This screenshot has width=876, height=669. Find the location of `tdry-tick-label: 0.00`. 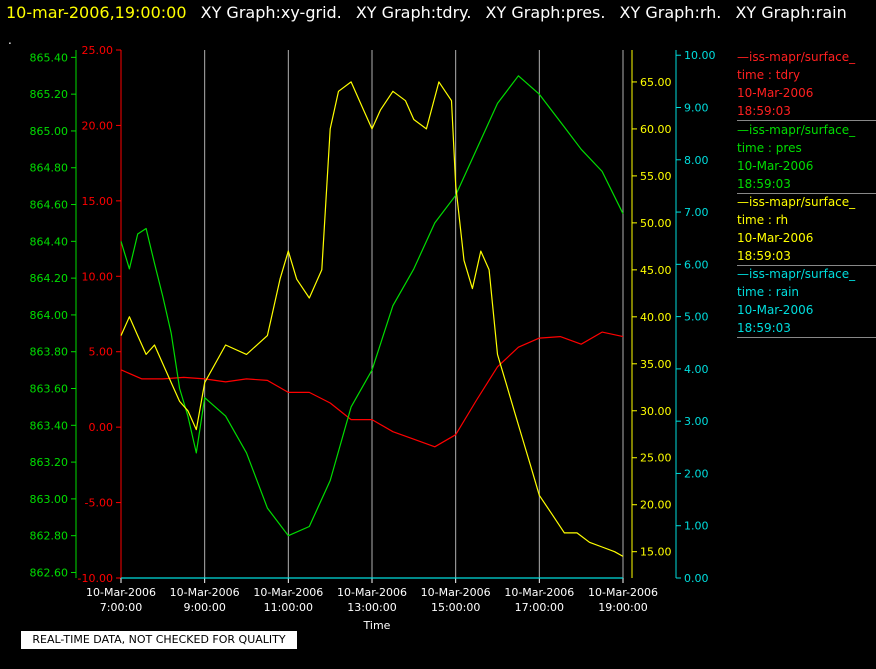

tdry-tick-label: 0.00 is located at coordinates (101, 427).